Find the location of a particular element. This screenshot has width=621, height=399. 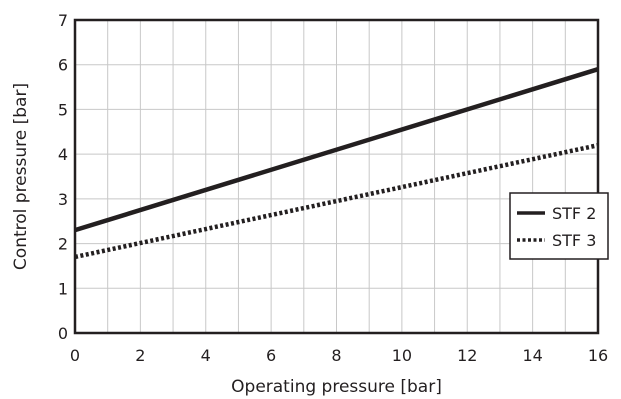

y-tick-label: 5 is located at coordinates (63, 109).